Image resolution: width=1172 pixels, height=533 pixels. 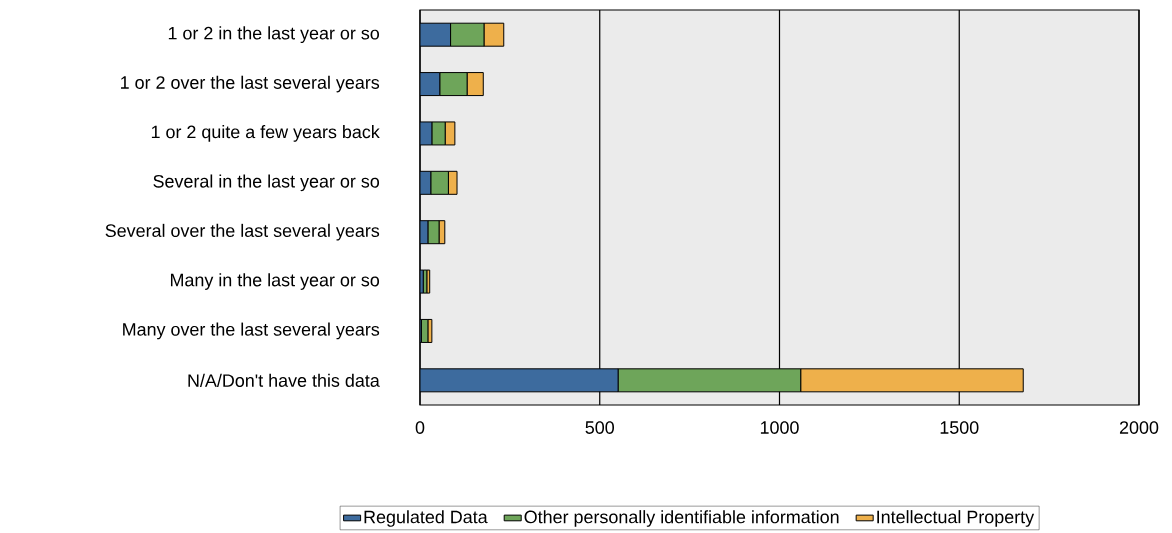 I want to click on y-tick-label: Many in the last year or so, so click(x=275, y=281).